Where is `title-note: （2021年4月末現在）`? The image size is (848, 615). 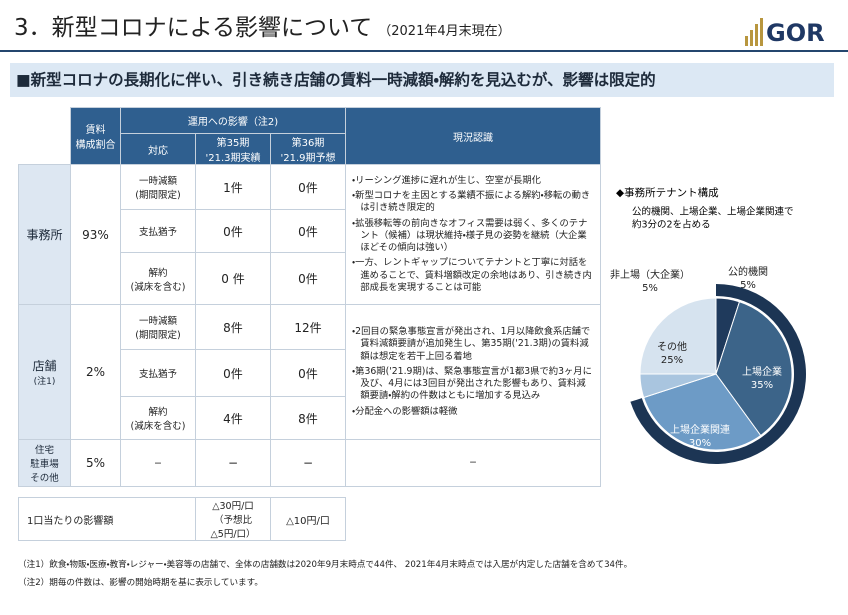 title-note: （2021年4月末現在） is located at coordinates (444, 31).